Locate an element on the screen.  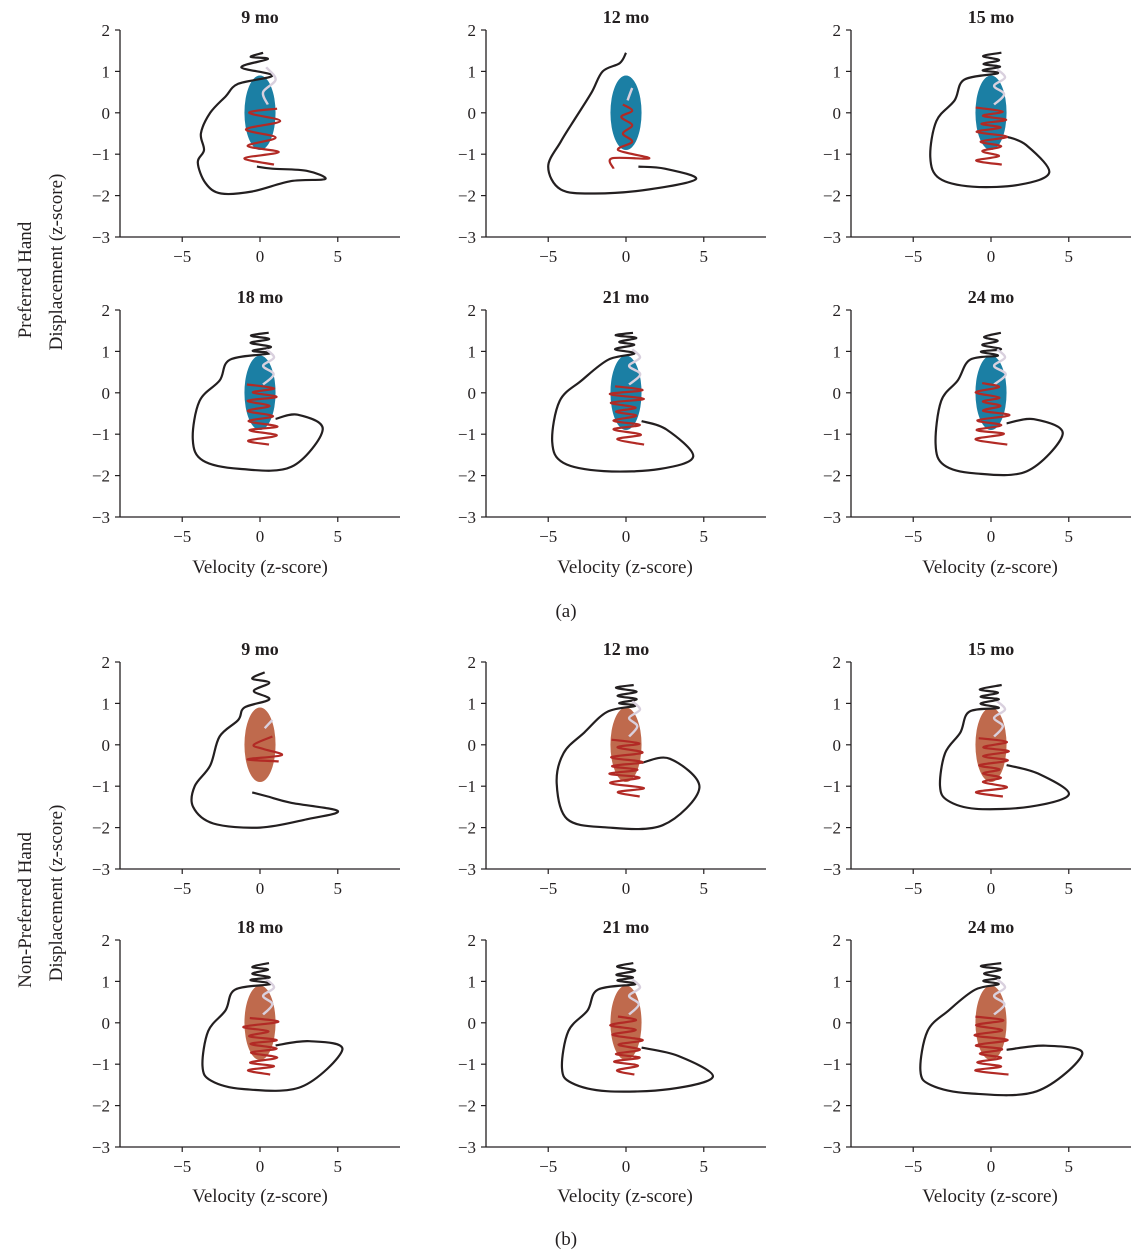
xlabel-b-col1: Velocity (z-score) is located at coordinates (260, 1196).